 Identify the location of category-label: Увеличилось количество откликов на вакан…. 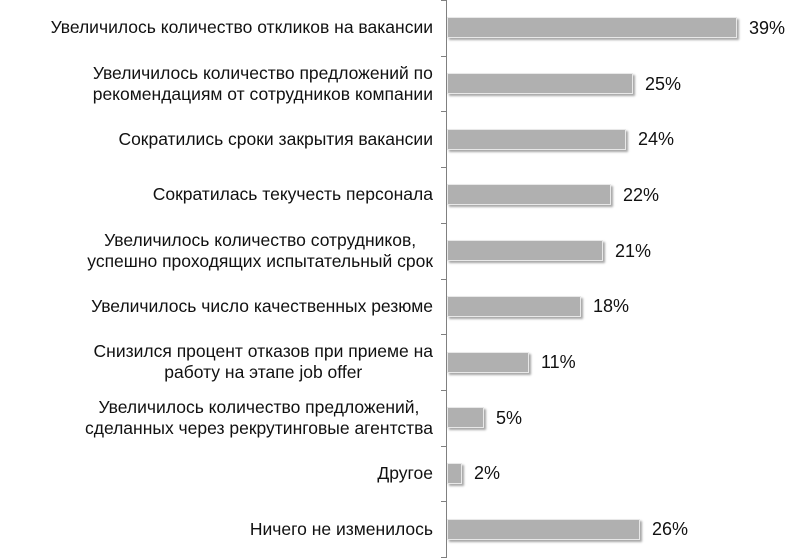
(216, 27).